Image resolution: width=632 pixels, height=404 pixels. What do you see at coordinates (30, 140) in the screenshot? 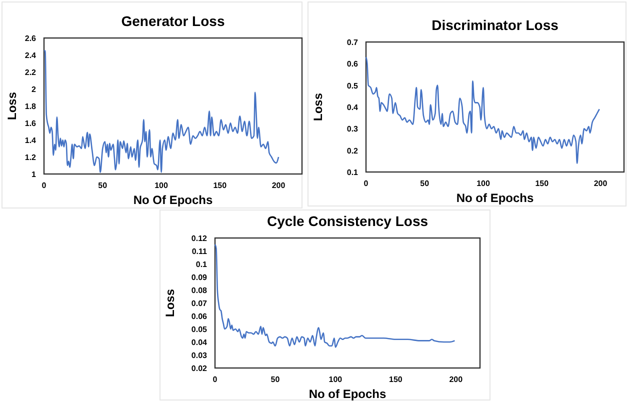
I see `y-tick-label: 1.4` at bounding box center [30, 140].